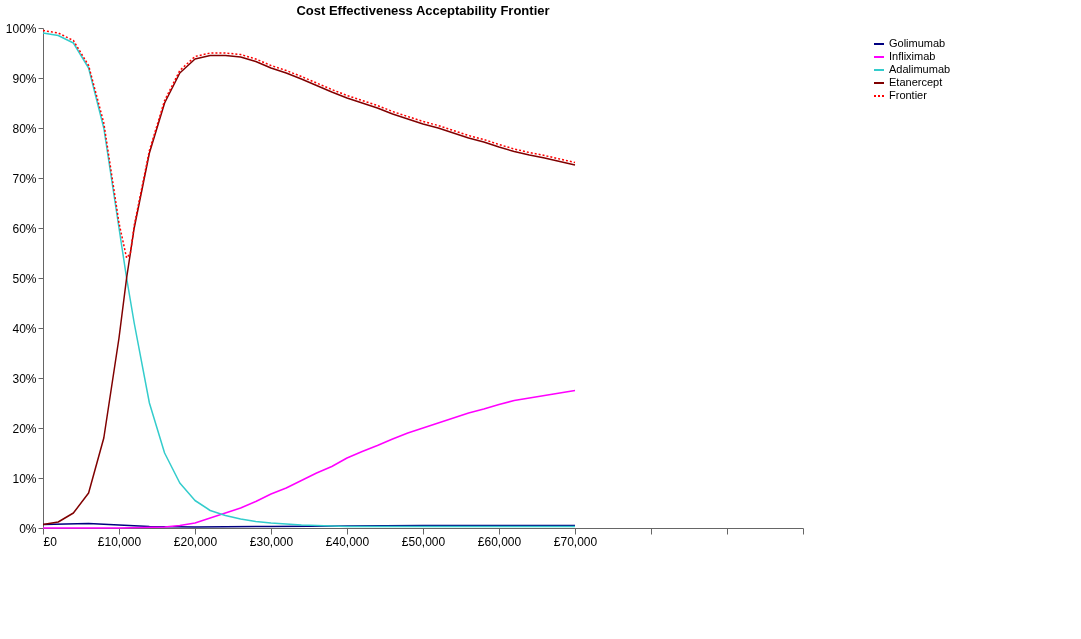 This screenshot has width=1081, height=639. I want to click on x-tick-label: £70,000, so click(575, 541).